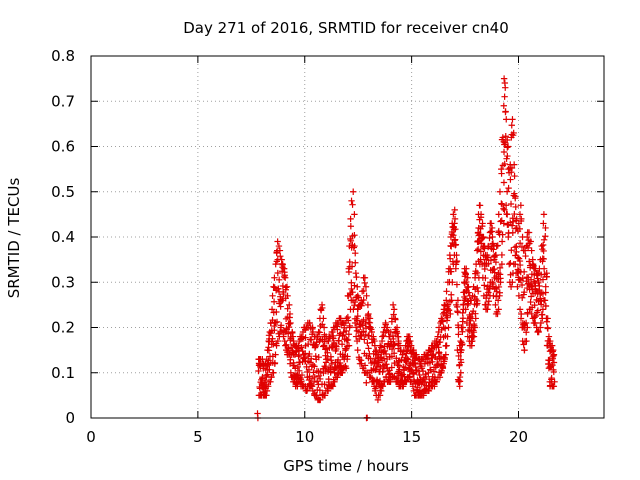  Describe the element at coordinates (63, 192) in the screenshot. I see `y-tick-label: 0.5` at that location.